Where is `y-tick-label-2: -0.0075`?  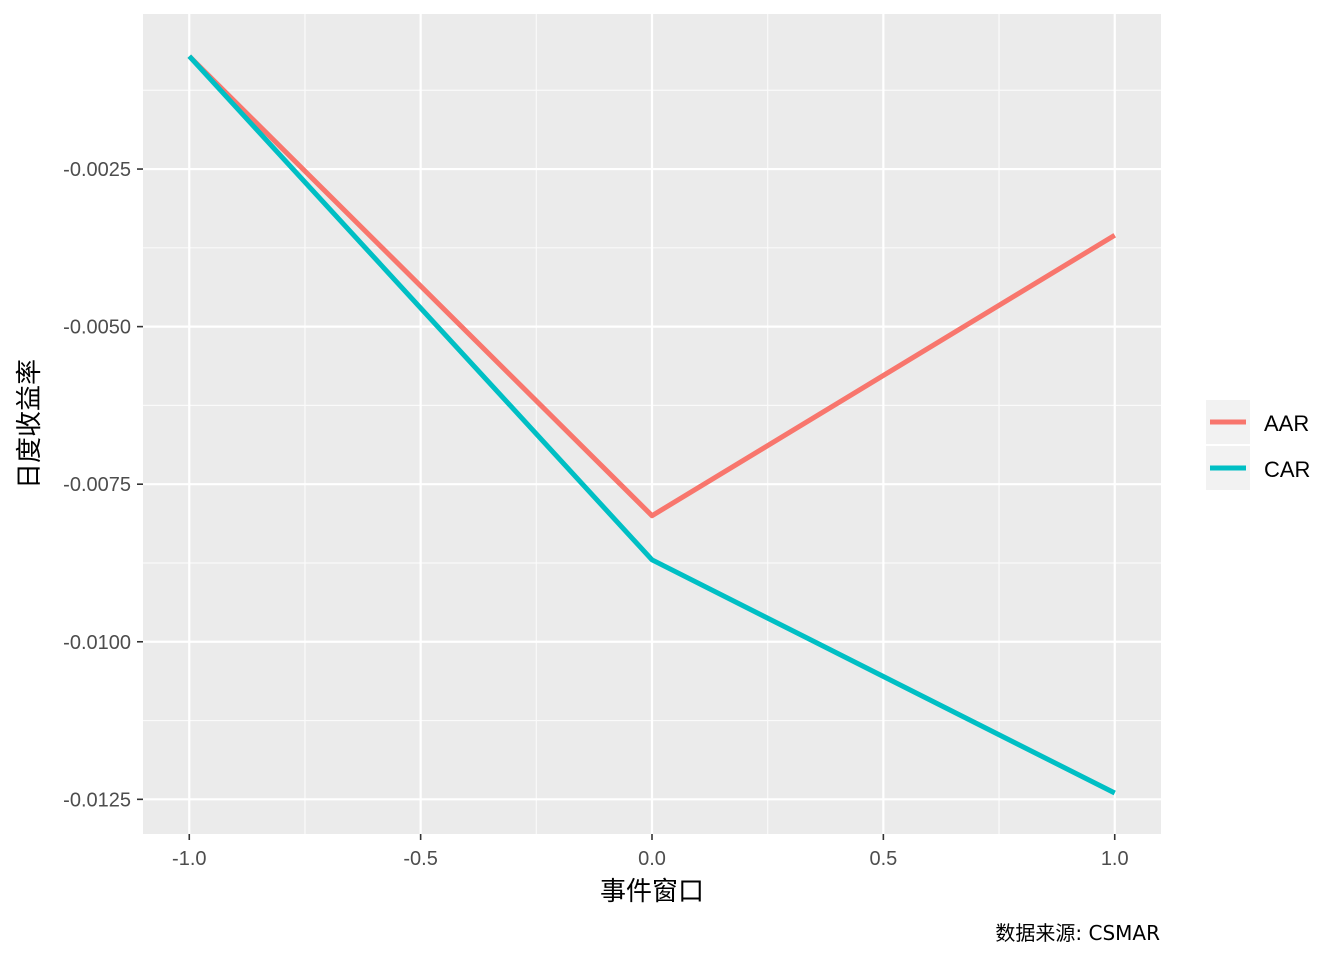
y-tick-label-2: -0.0075 is located at coordinates (97, 485).